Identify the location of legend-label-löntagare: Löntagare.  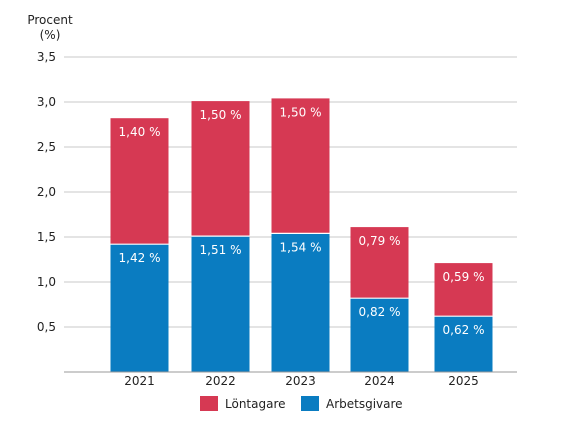
(255, 404).